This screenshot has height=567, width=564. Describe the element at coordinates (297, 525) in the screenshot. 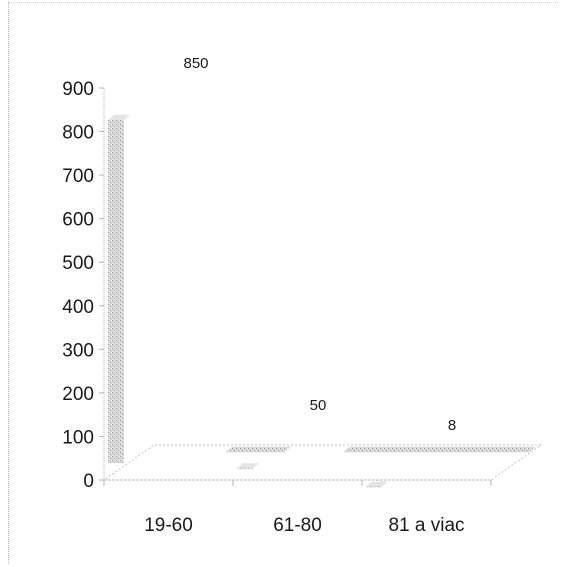

I see `x-category-label: 61-80` at that location.